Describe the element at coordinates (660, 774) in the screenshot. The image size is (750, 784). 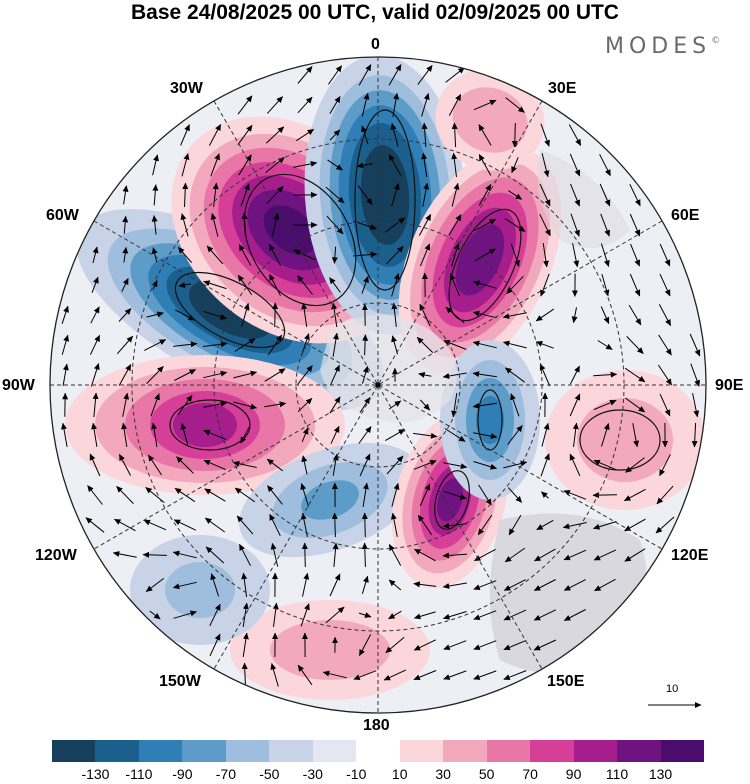
I see `colorbar-tick-label: 130` at that location.